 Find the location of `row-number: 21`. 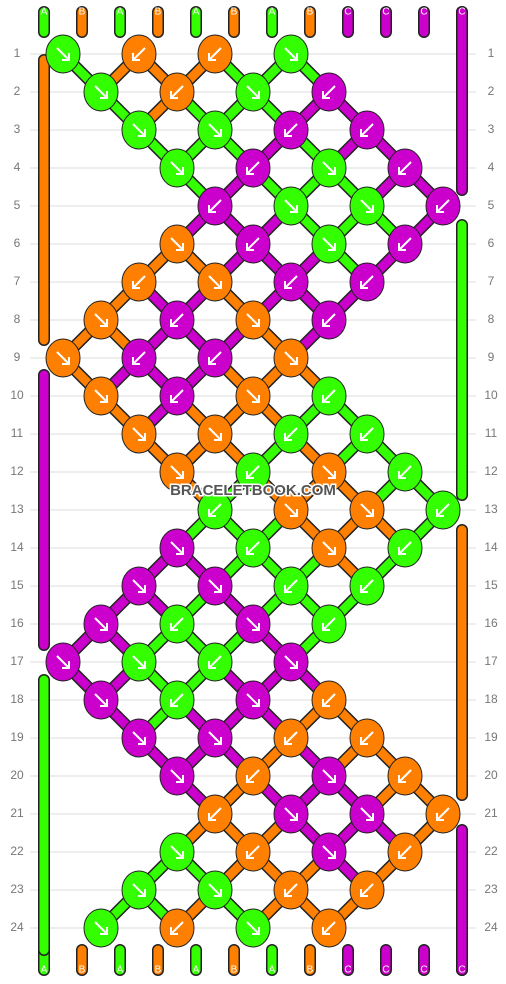

row-number: 21 is located at coordinates (17, 813).